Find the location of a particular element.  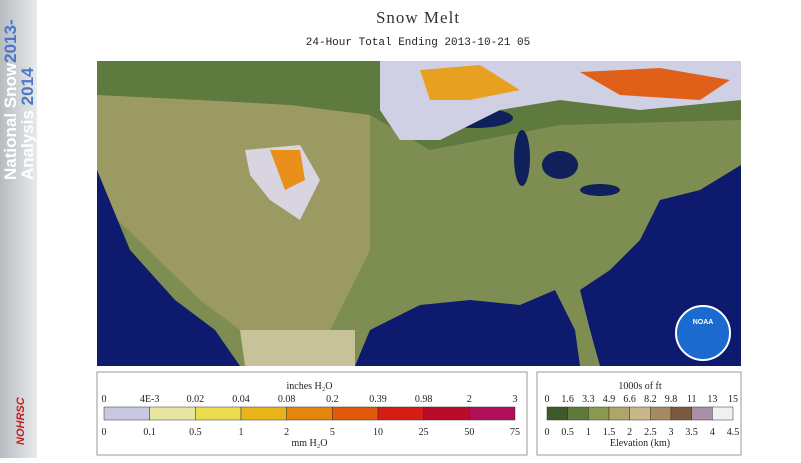

sidebar-text: National Snow2013- is located at coordinates (10, 99).